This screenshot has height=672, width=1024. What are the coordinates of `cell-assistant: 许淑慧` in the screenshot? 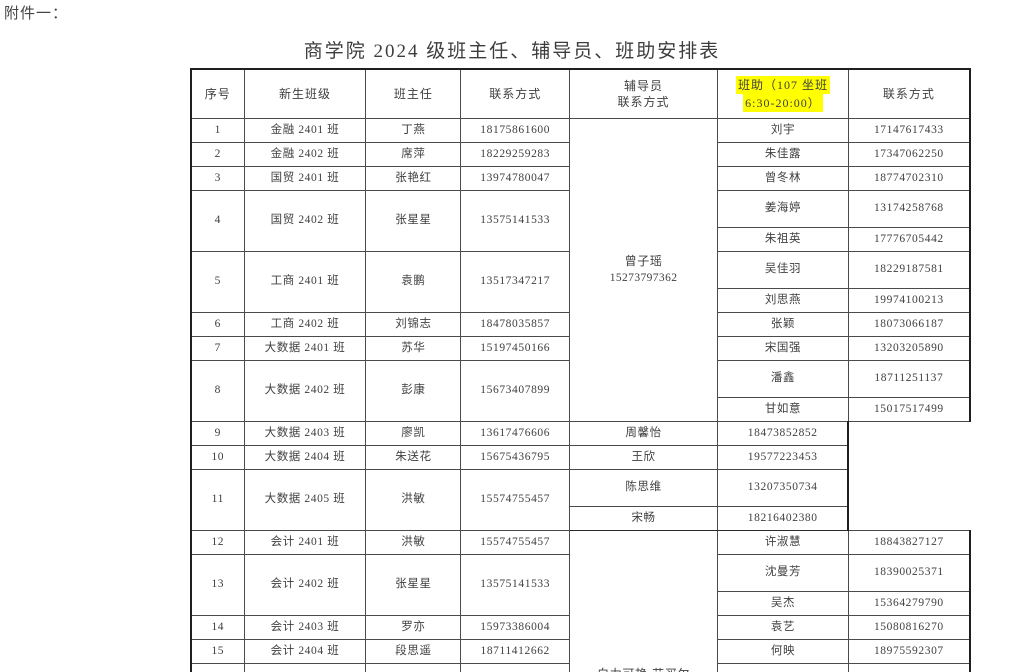 It's located at (783, 542).